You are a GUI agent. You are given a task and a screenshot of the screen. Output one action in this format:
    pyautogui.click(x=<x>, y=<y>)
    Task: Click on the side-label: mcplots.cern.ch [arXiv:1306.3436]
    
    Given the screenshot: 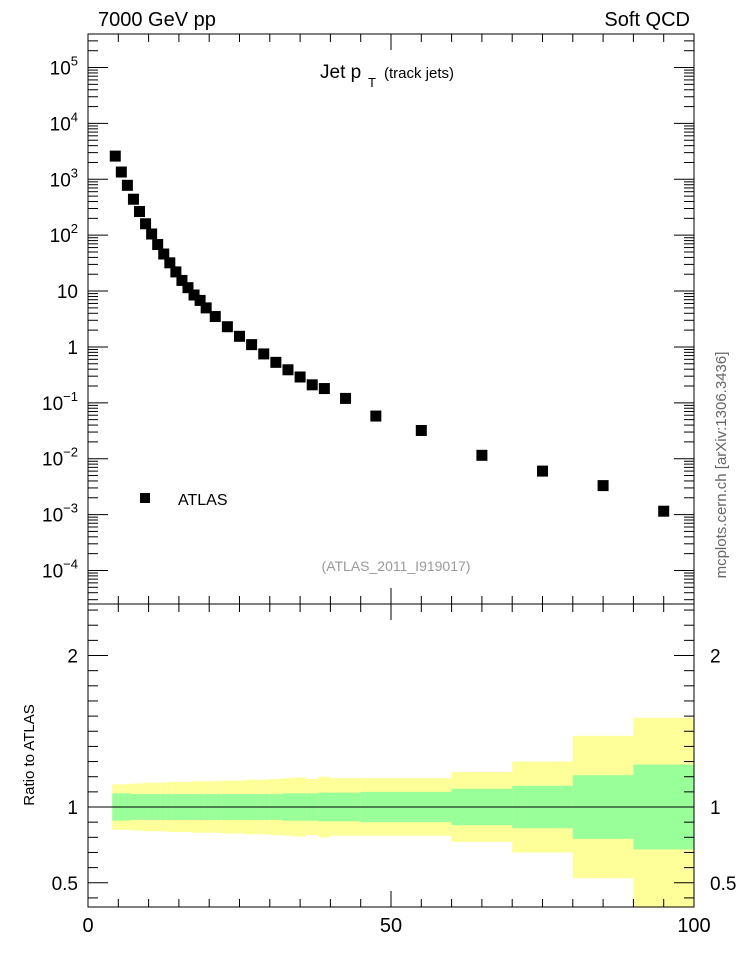 What is the action you would take?
    pyautogui.click(x=721, y=465)
    